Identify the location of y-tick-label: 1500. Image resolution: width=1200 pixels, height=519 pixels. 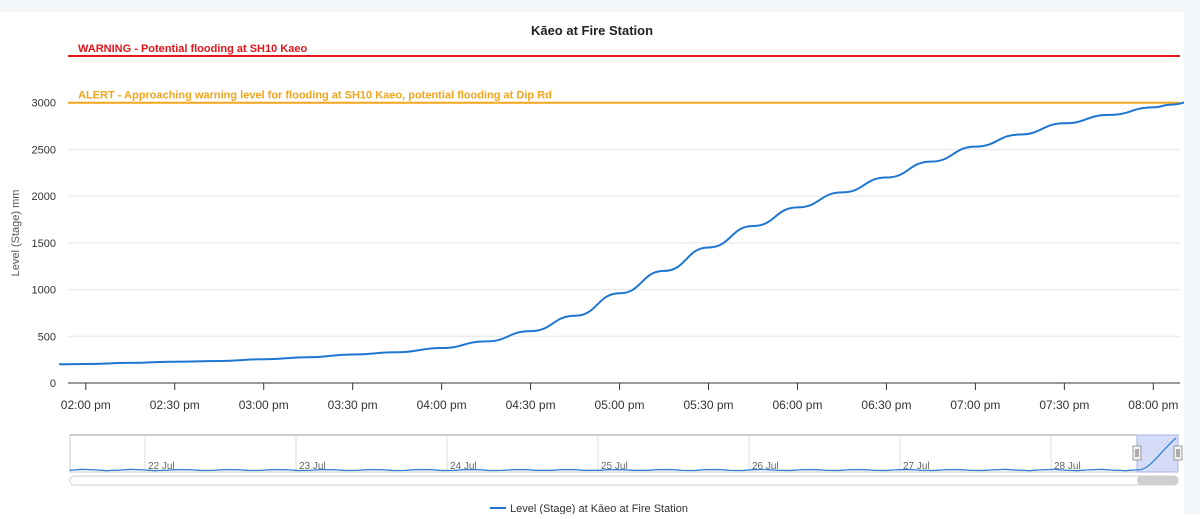
(44, 244).